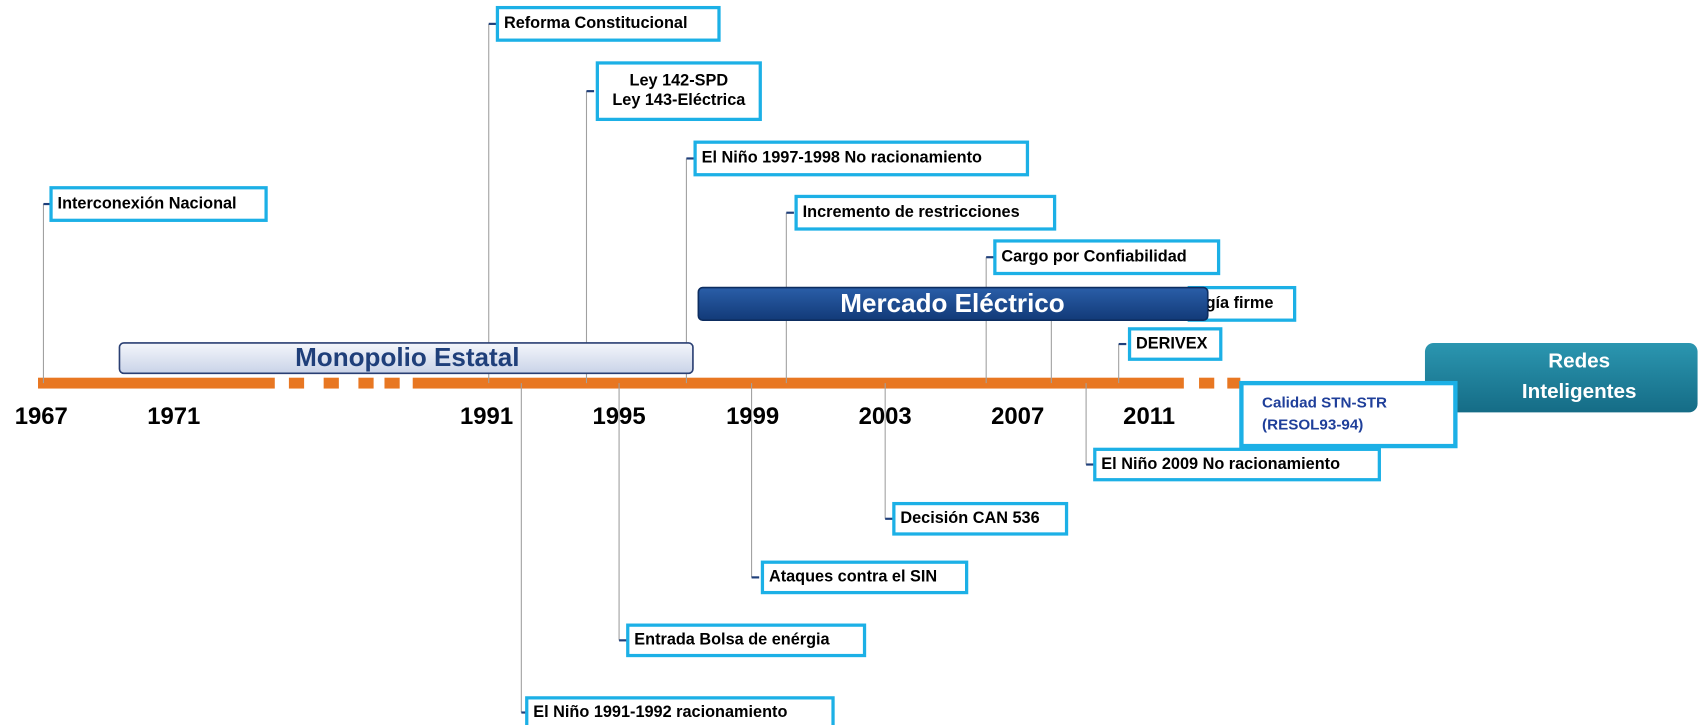 Image resolution: width=1703 pixels, height=725 pixels. I want to click on note-label: Calidad STN-STR, so click(1324, 403).